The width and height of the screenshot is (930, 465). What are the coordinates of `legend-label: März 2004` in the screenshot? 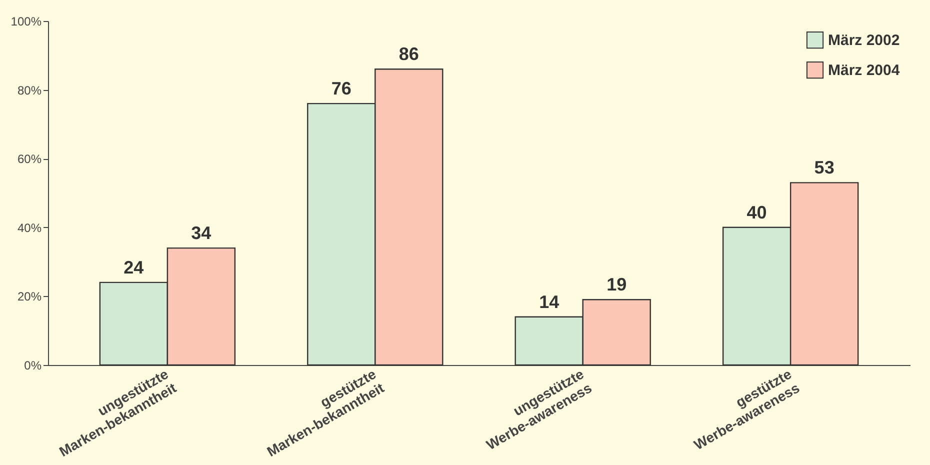 It's located at (864, 70).